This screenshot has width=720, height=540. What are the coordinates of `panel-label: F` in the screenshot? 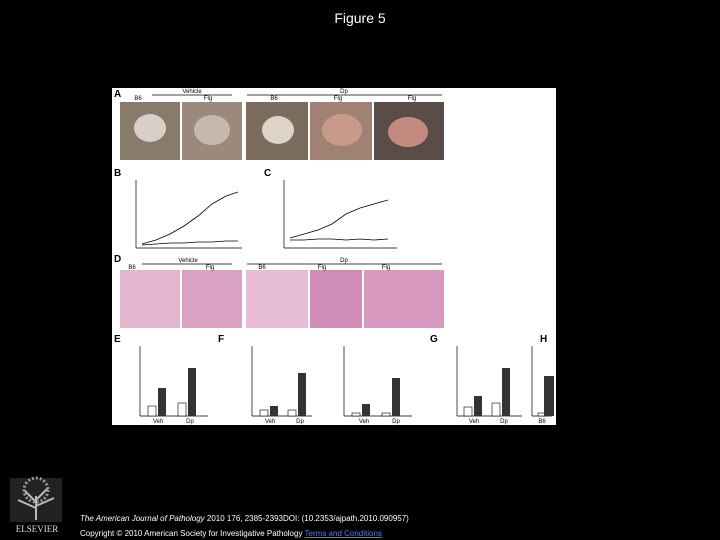 It's located at (221, 339).